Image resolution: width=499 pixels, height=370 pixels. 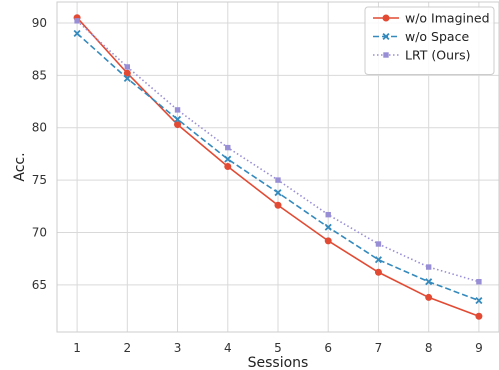 What do you see at coordinates (39, 232) in the screenshot?
I see `y-tick-label: 70` at bounding box center [39, 232].